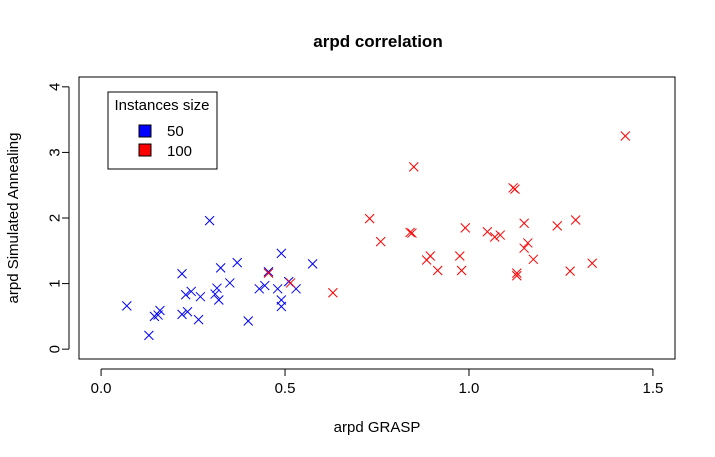  What do you see at coordinates (161, 105) in the screenshot?
I see `legend-title: Instances size` at bounding box center [161, 105].